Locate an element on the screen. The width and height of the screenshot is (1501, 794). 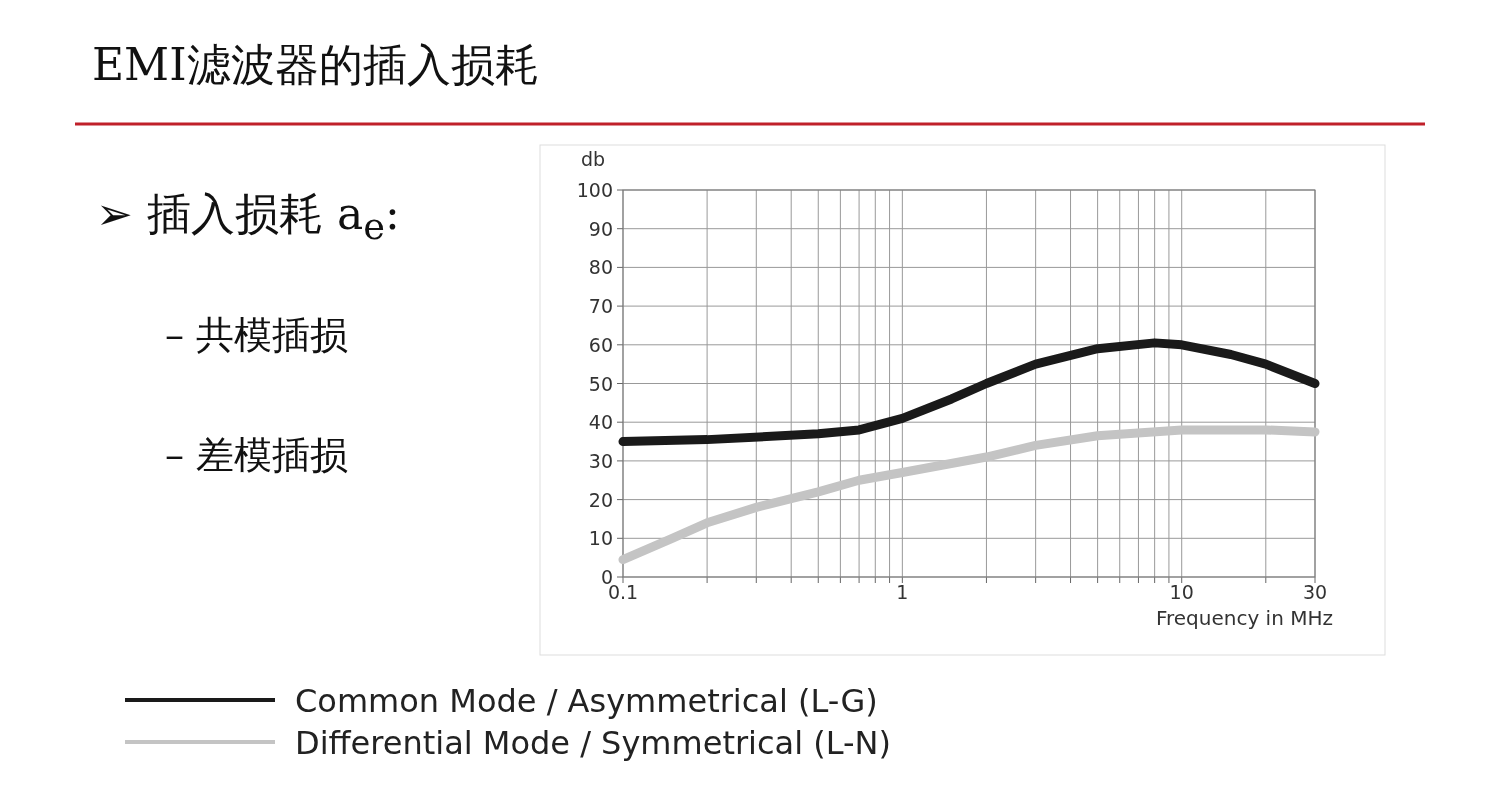
text: ➢ 插入损耗 a$_{e}$: is located at coordinates (248, 217).